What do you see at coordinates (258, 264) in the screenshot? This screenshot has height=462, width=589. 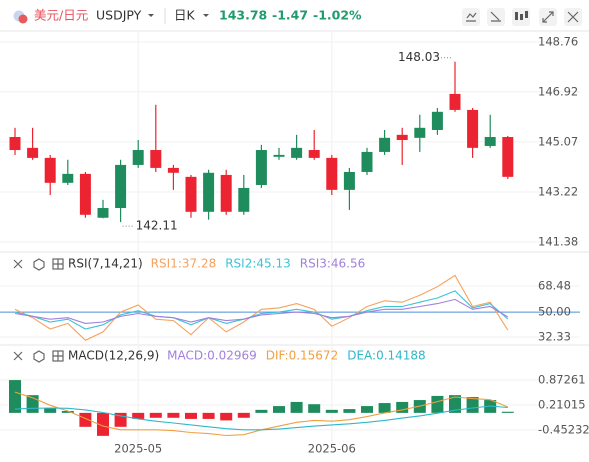 I see `legend-entry: RSI2:45.13` at bounding box center [258, 264].